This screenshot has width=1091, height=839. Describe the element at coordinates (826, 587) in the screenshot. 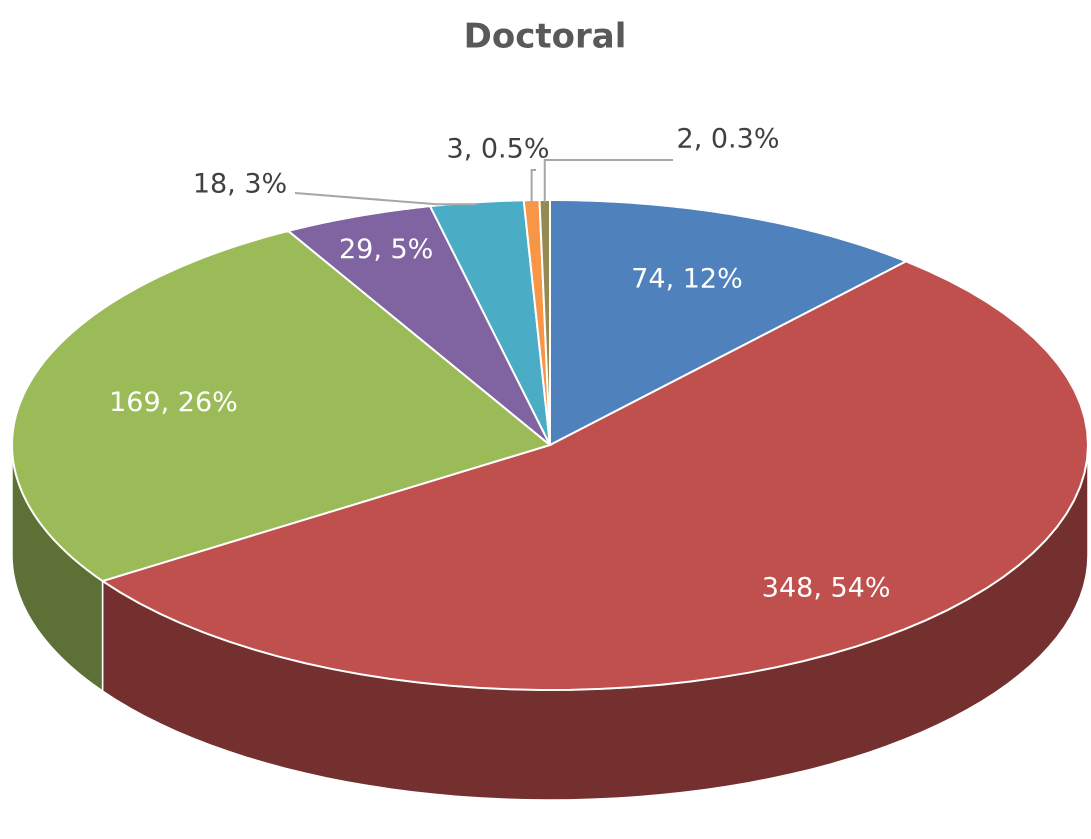

I see `data-label: 348, 54%` at that location.